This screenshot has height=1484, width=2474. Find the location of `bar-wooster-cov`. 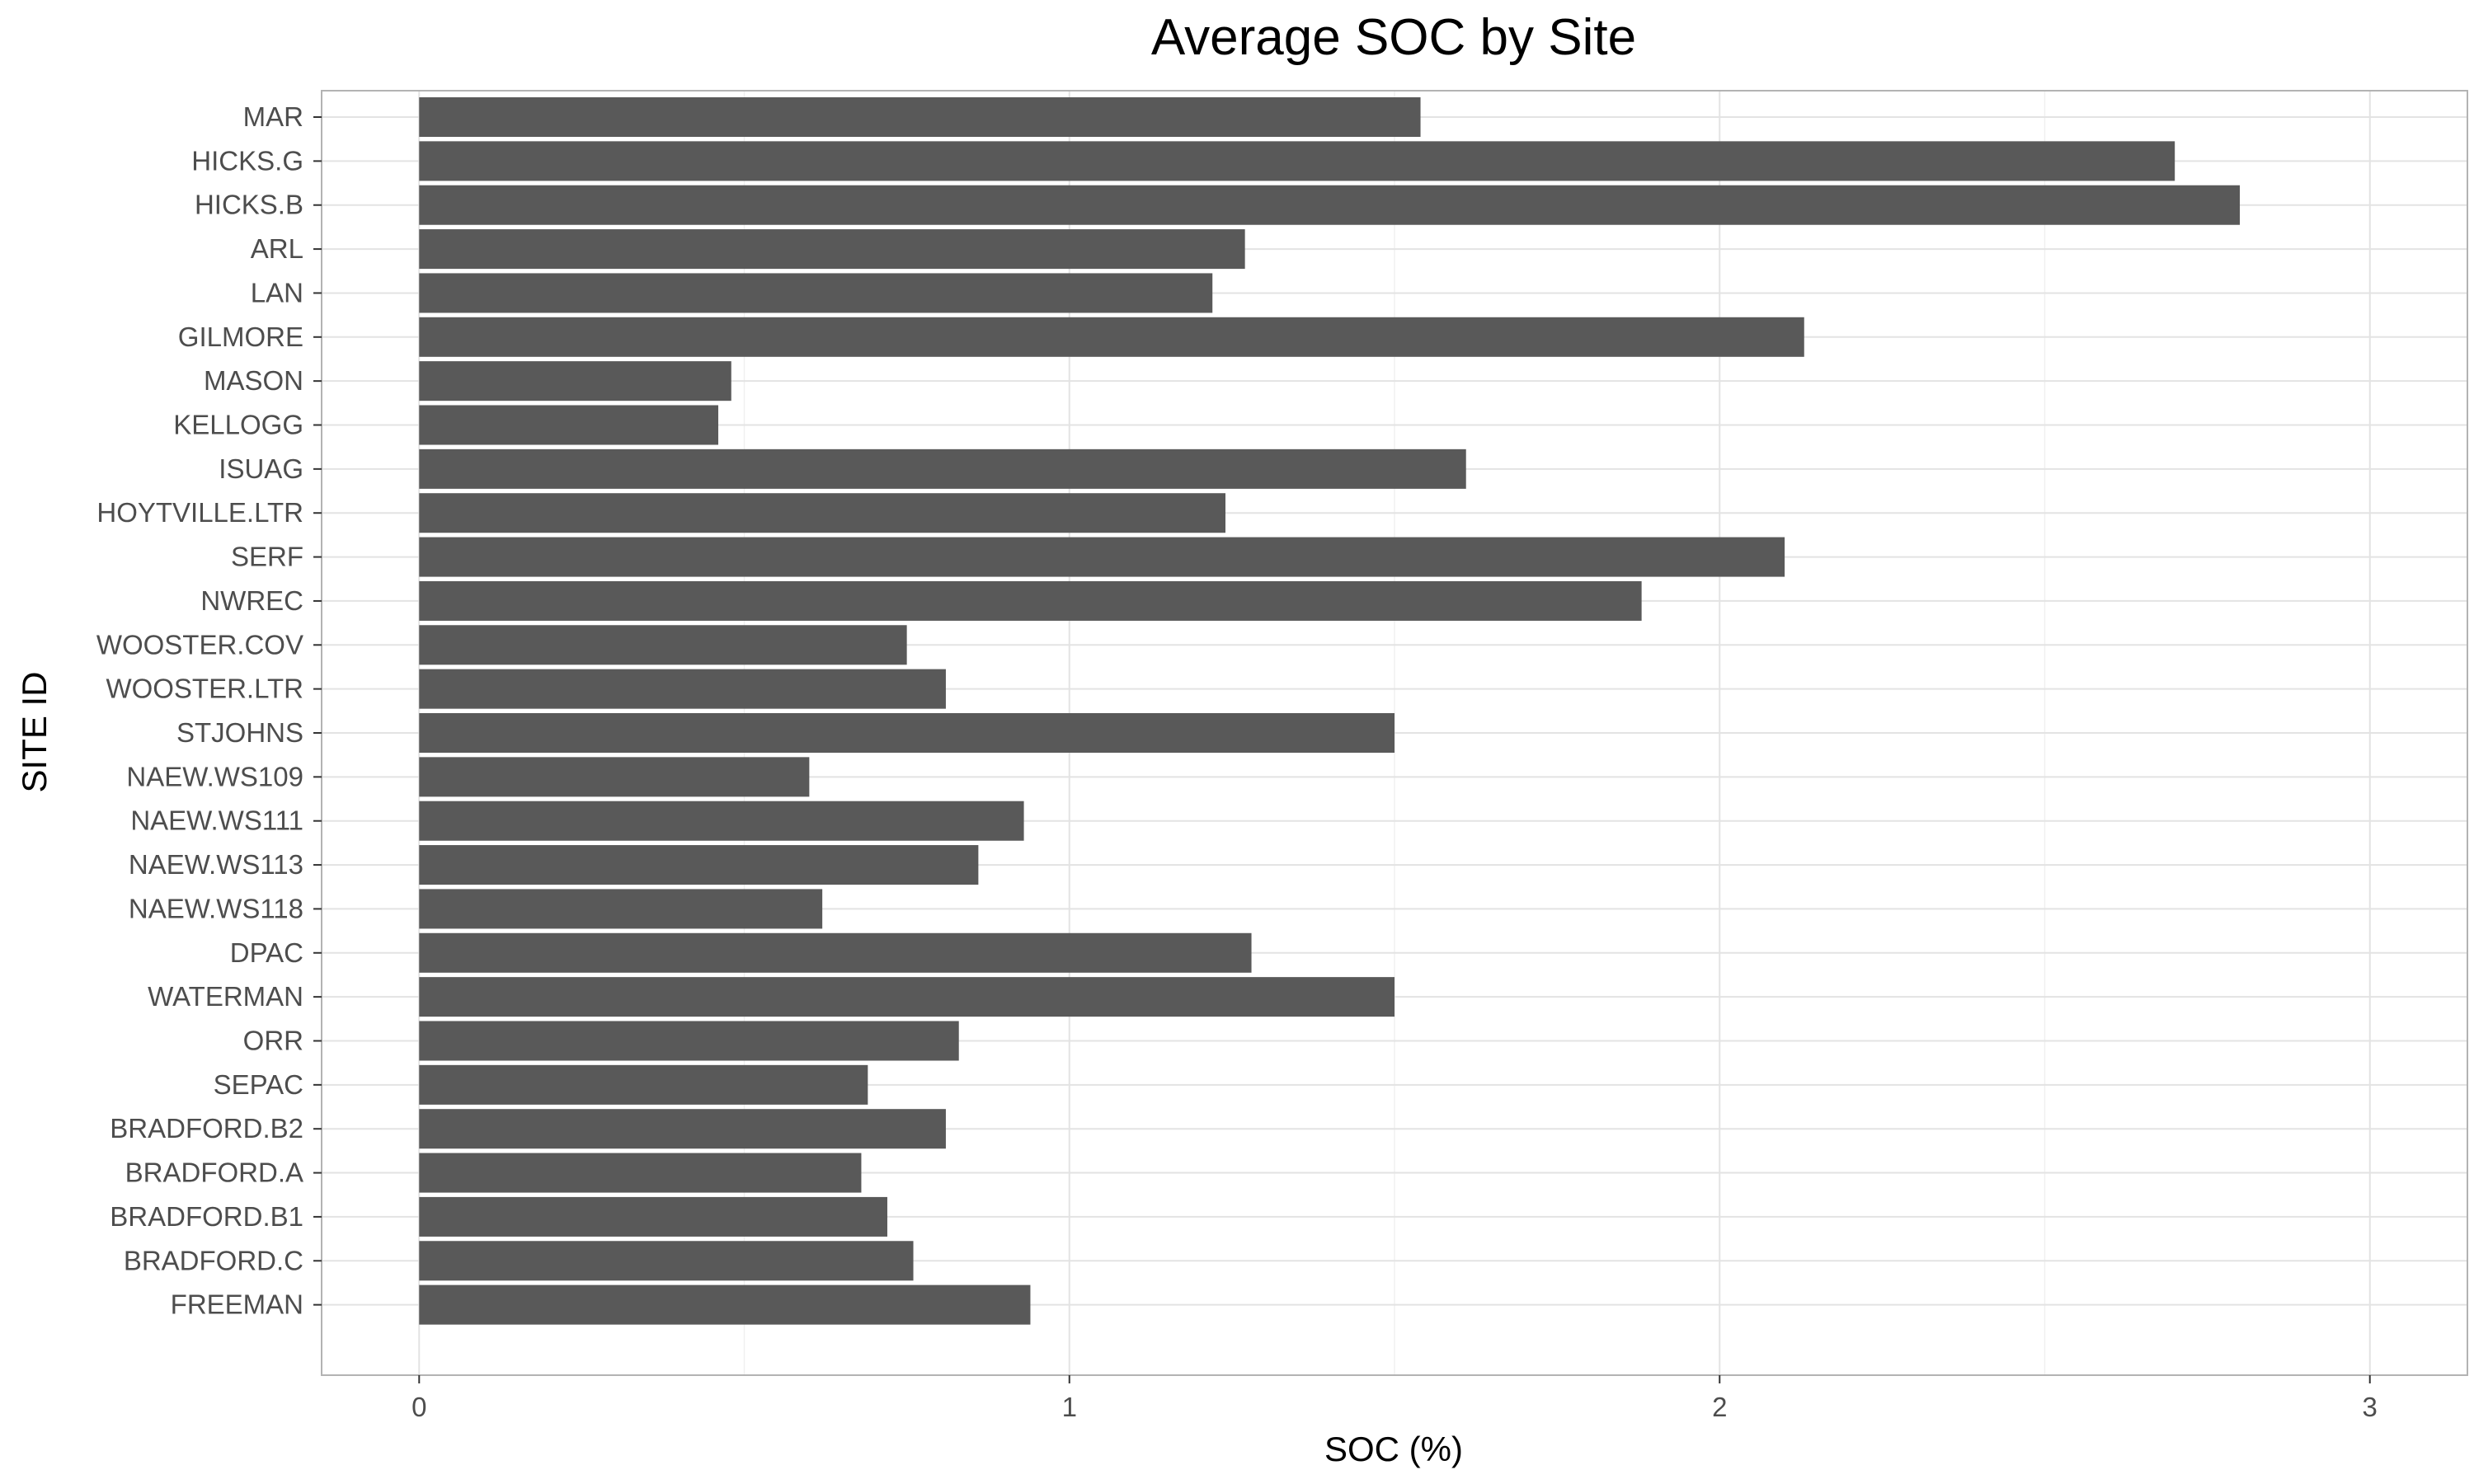

bar-wooster-cov is located at coordinates (663, 645).